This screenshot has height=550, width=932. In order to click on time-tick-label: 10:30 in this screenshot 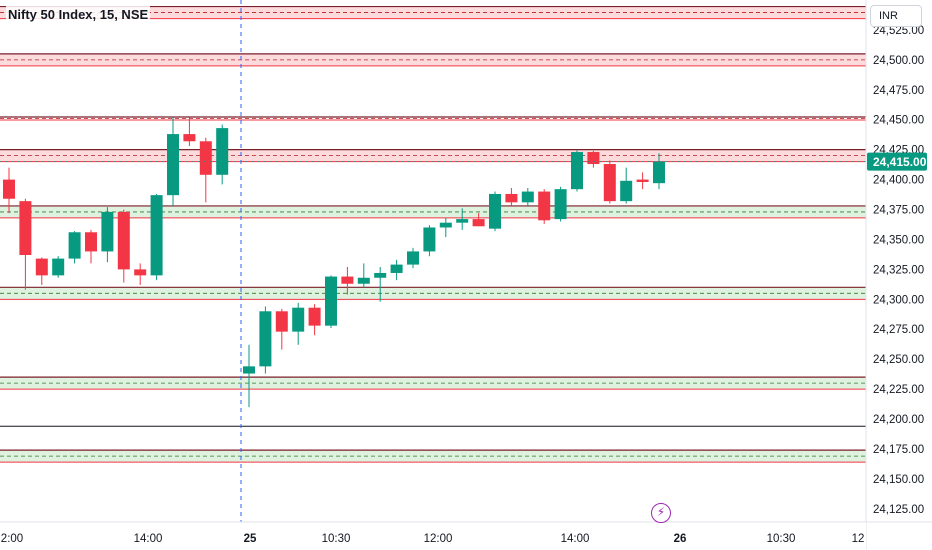, I will do `click(781, 539)`.